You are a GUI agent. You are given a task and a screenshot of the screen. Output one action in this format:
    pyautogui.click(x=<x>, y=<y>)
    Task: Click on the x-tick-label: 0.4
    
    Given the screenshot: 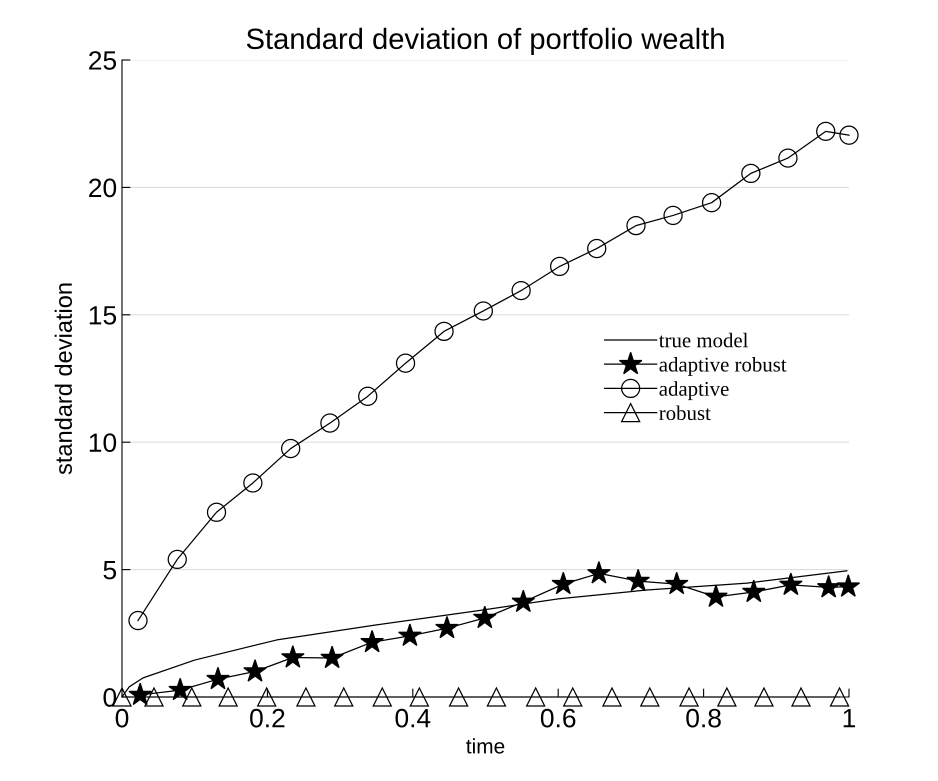 What is the action you would take?
    pyautogui.click(x=412, y=718)
    